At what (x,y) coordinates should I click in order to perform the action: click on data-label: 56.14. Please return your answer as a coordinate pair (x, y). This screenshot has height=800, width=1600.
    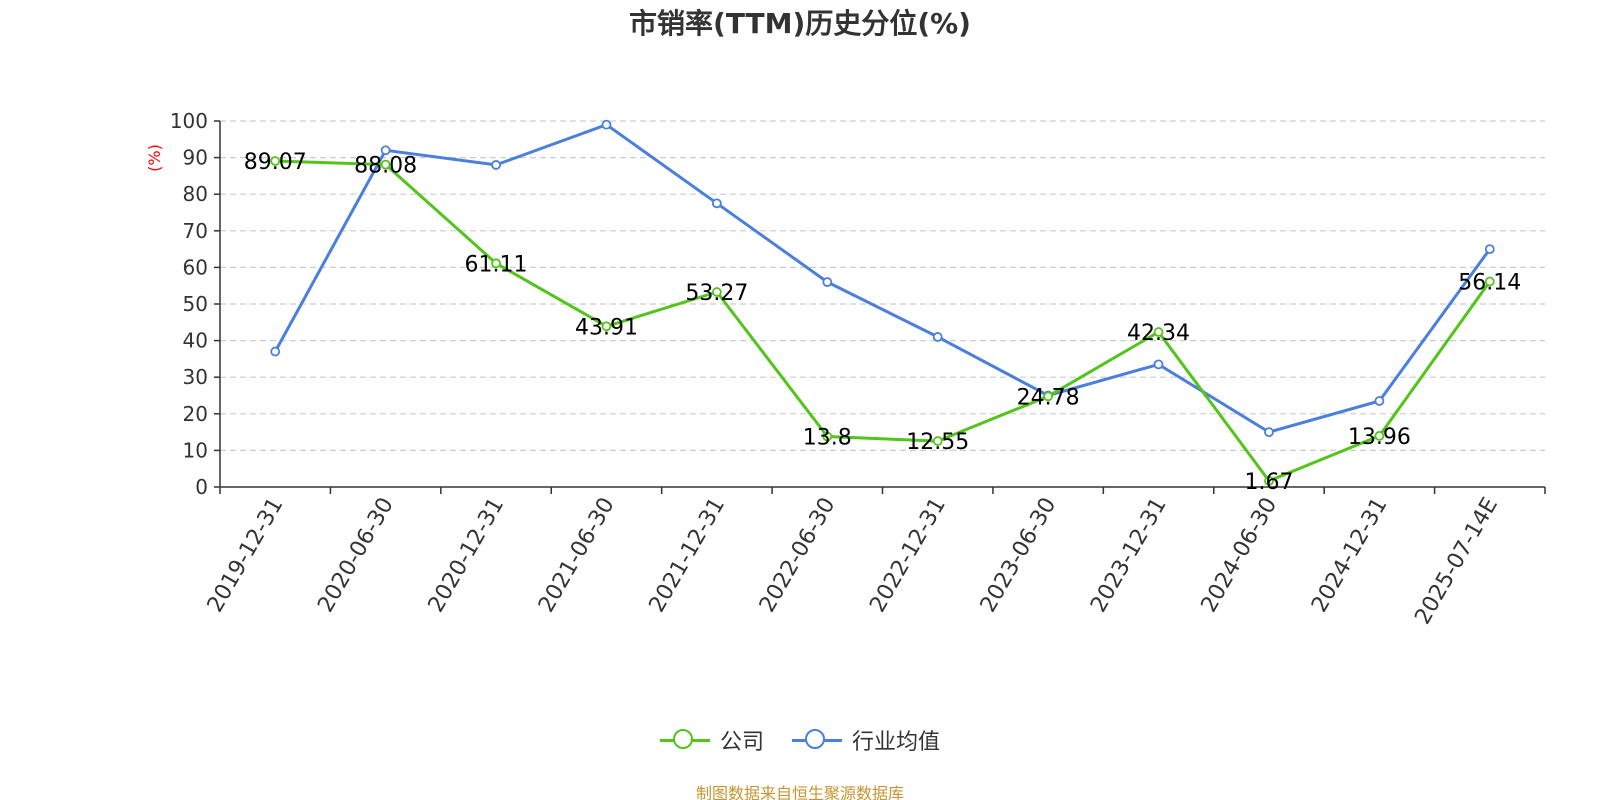
    Looking at the image, I should click on (1489, 283).